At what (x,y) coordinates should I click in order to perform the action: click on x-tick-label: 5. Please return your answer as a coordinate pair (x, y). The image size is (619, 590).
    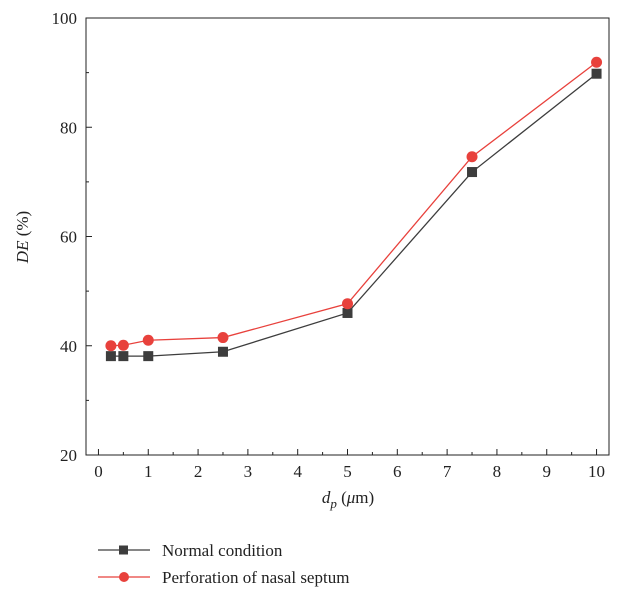
    Looking at the image, I should click on (347, 471).